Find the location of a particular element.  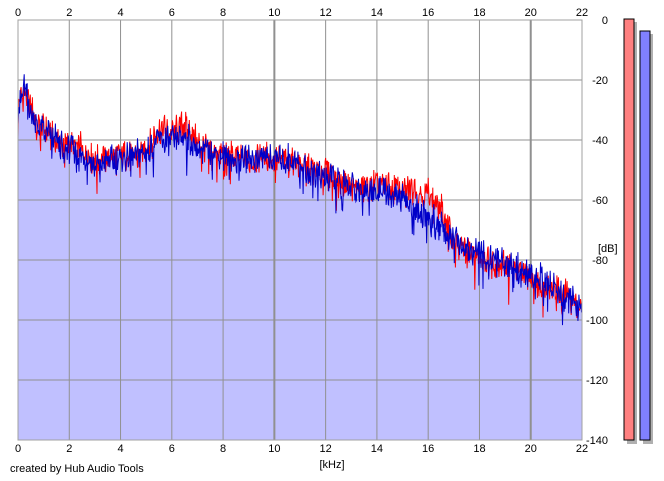

y-tick-label: -20 is located at coordinates (600, 81).